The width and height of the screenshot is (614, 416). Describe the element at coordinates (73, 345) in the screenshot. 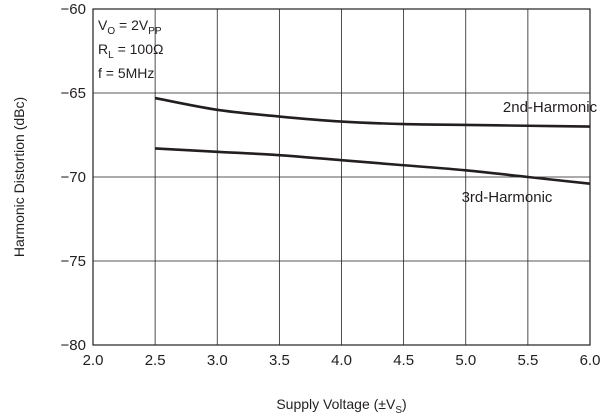

I see `y-tick-label: −80` at that location.